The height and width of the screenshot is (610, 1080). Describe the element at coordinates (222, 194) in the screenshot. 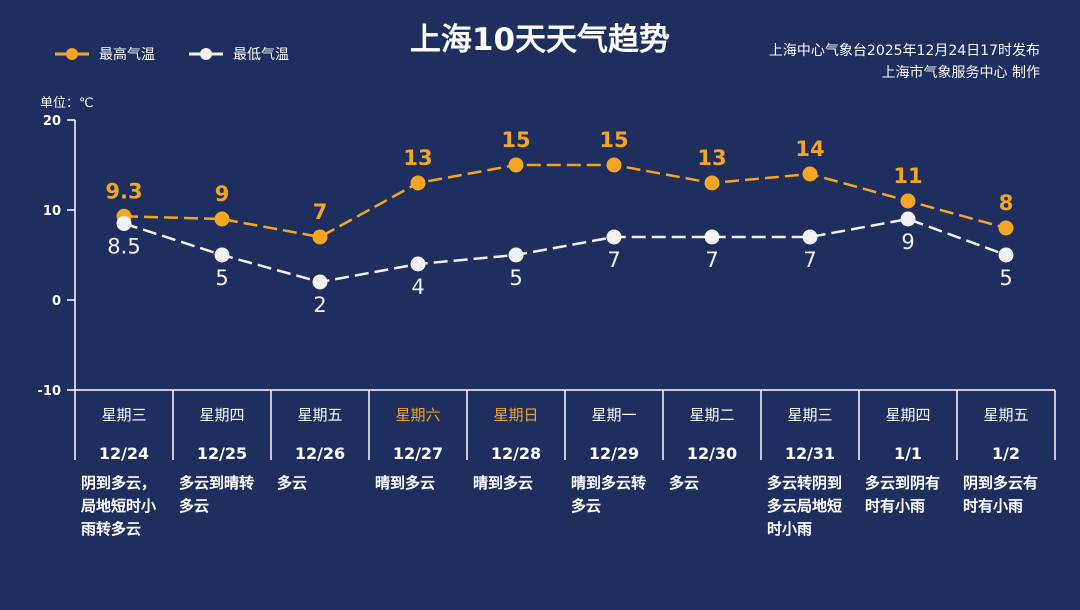

I see `high-temp-label: 9` at that location.